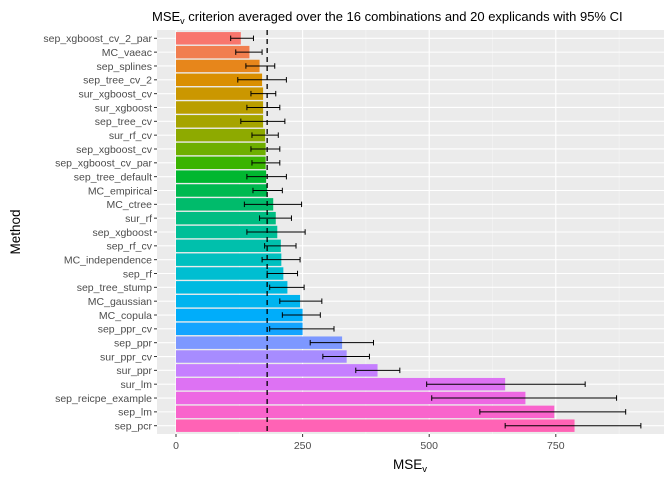 This screenshot has width=672, height=480. Describe the element at coordinates (129, 205) in the screenshot. I see `y-tick-label: MC_ctree` at that location.